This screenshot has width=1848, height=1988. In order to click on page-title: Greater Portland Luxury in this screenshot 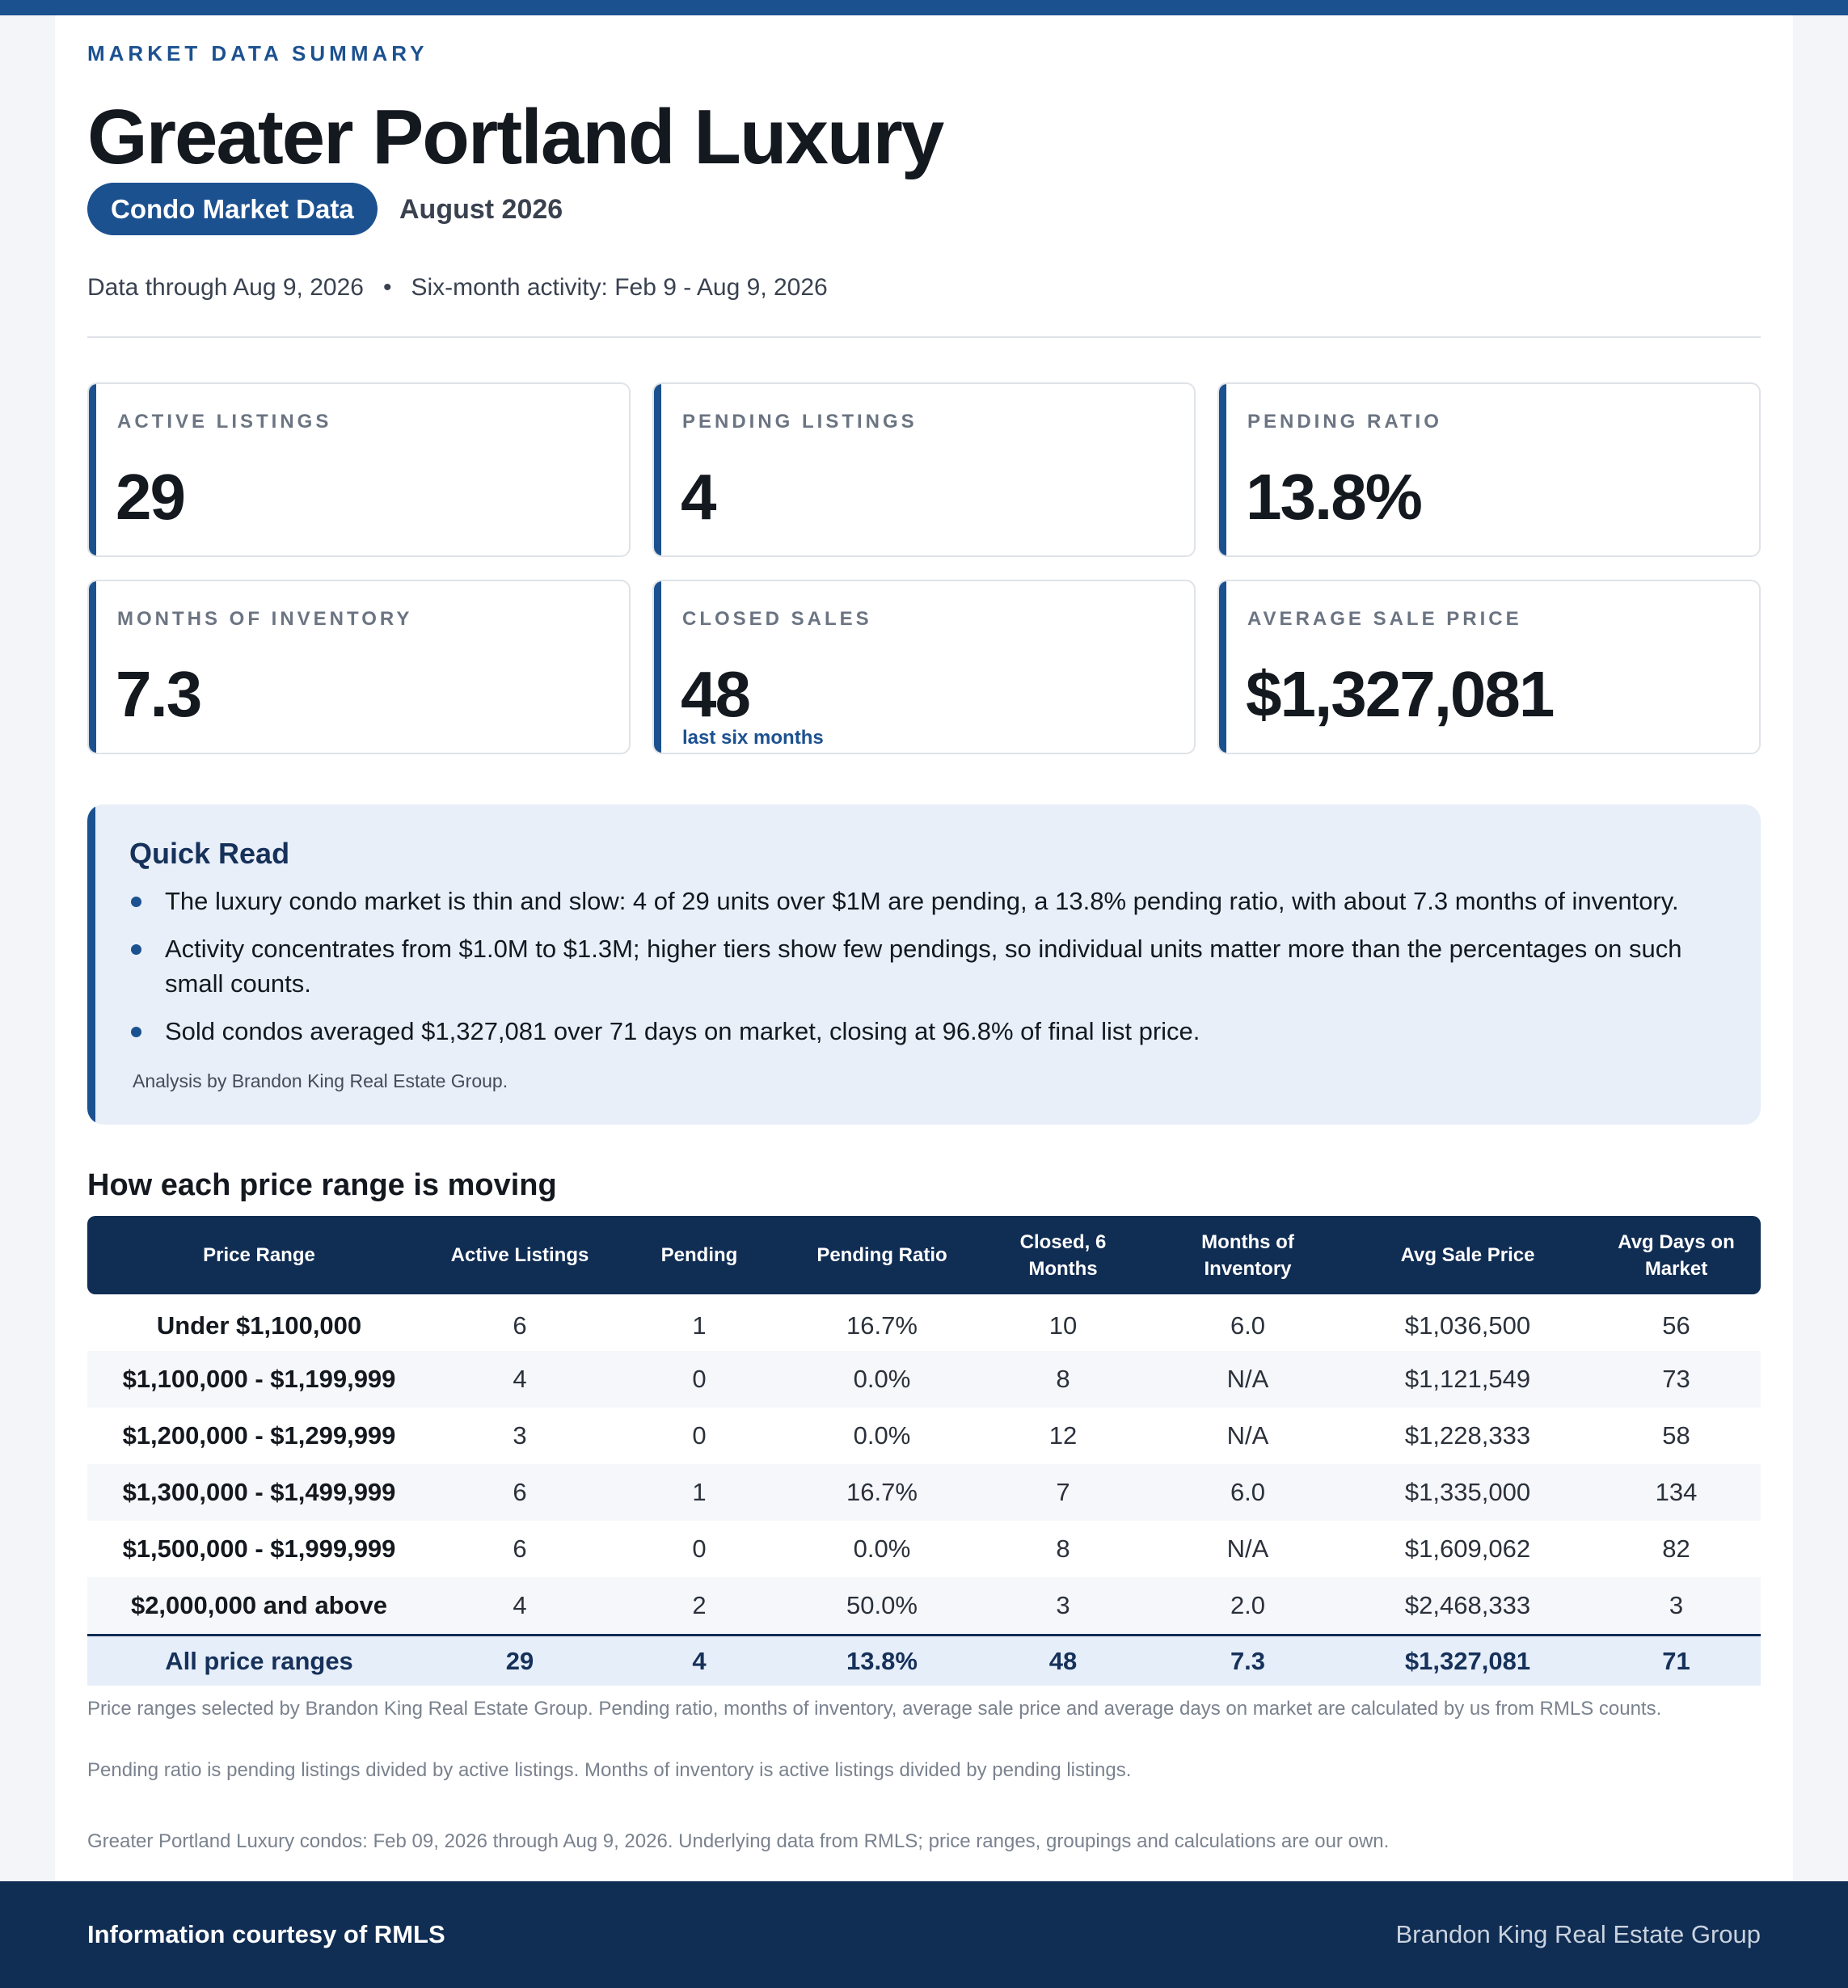, I will do `click(516, 137)`.